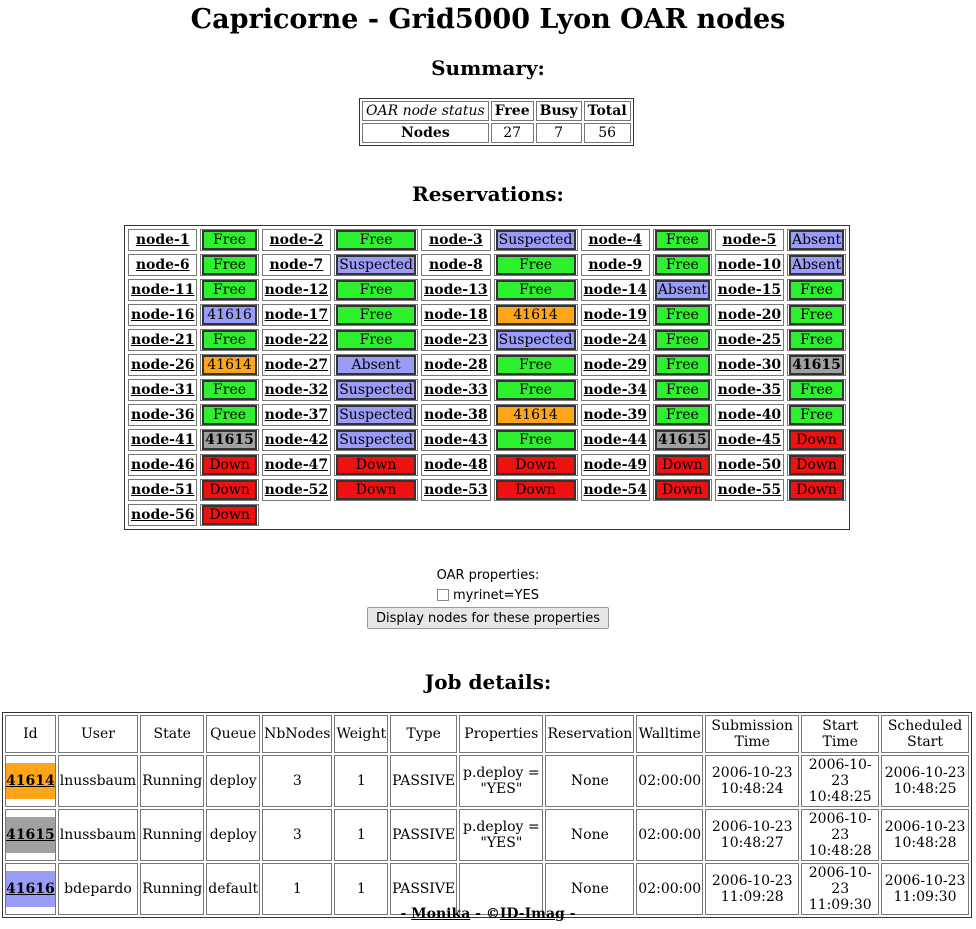  What do you see at coordinates (488, 19) in the screenshot?
I see `page-title: Capricorne - Grid5000 Lyon OAR nodes` at bounding box center [488, 19].